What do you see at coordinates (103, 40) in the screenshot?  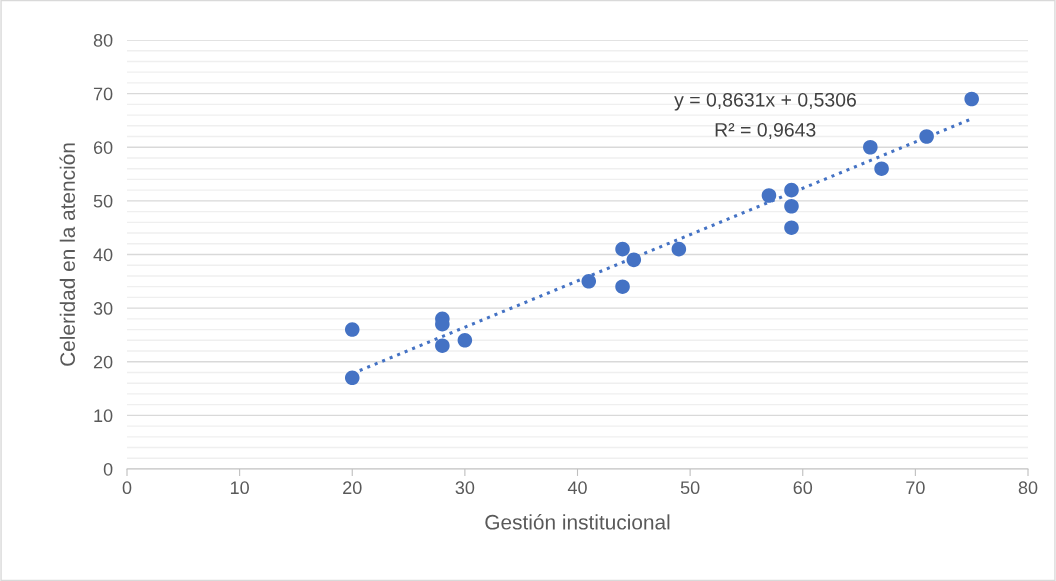 I see `y-tick-label: 80` at bounding box center [103, 40].